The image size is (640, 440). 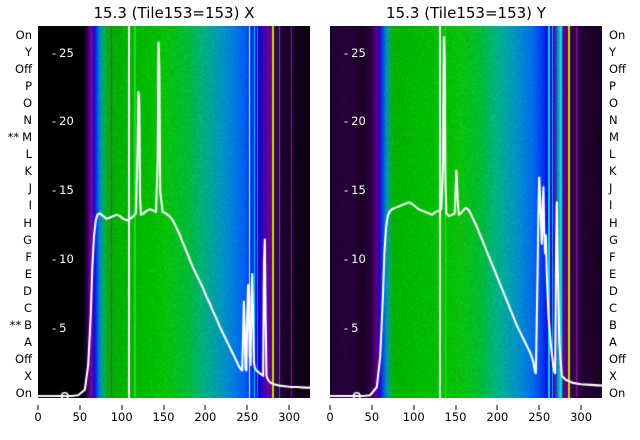 I want to click on xtick-x-300: 300, so click(x=289, y=414).